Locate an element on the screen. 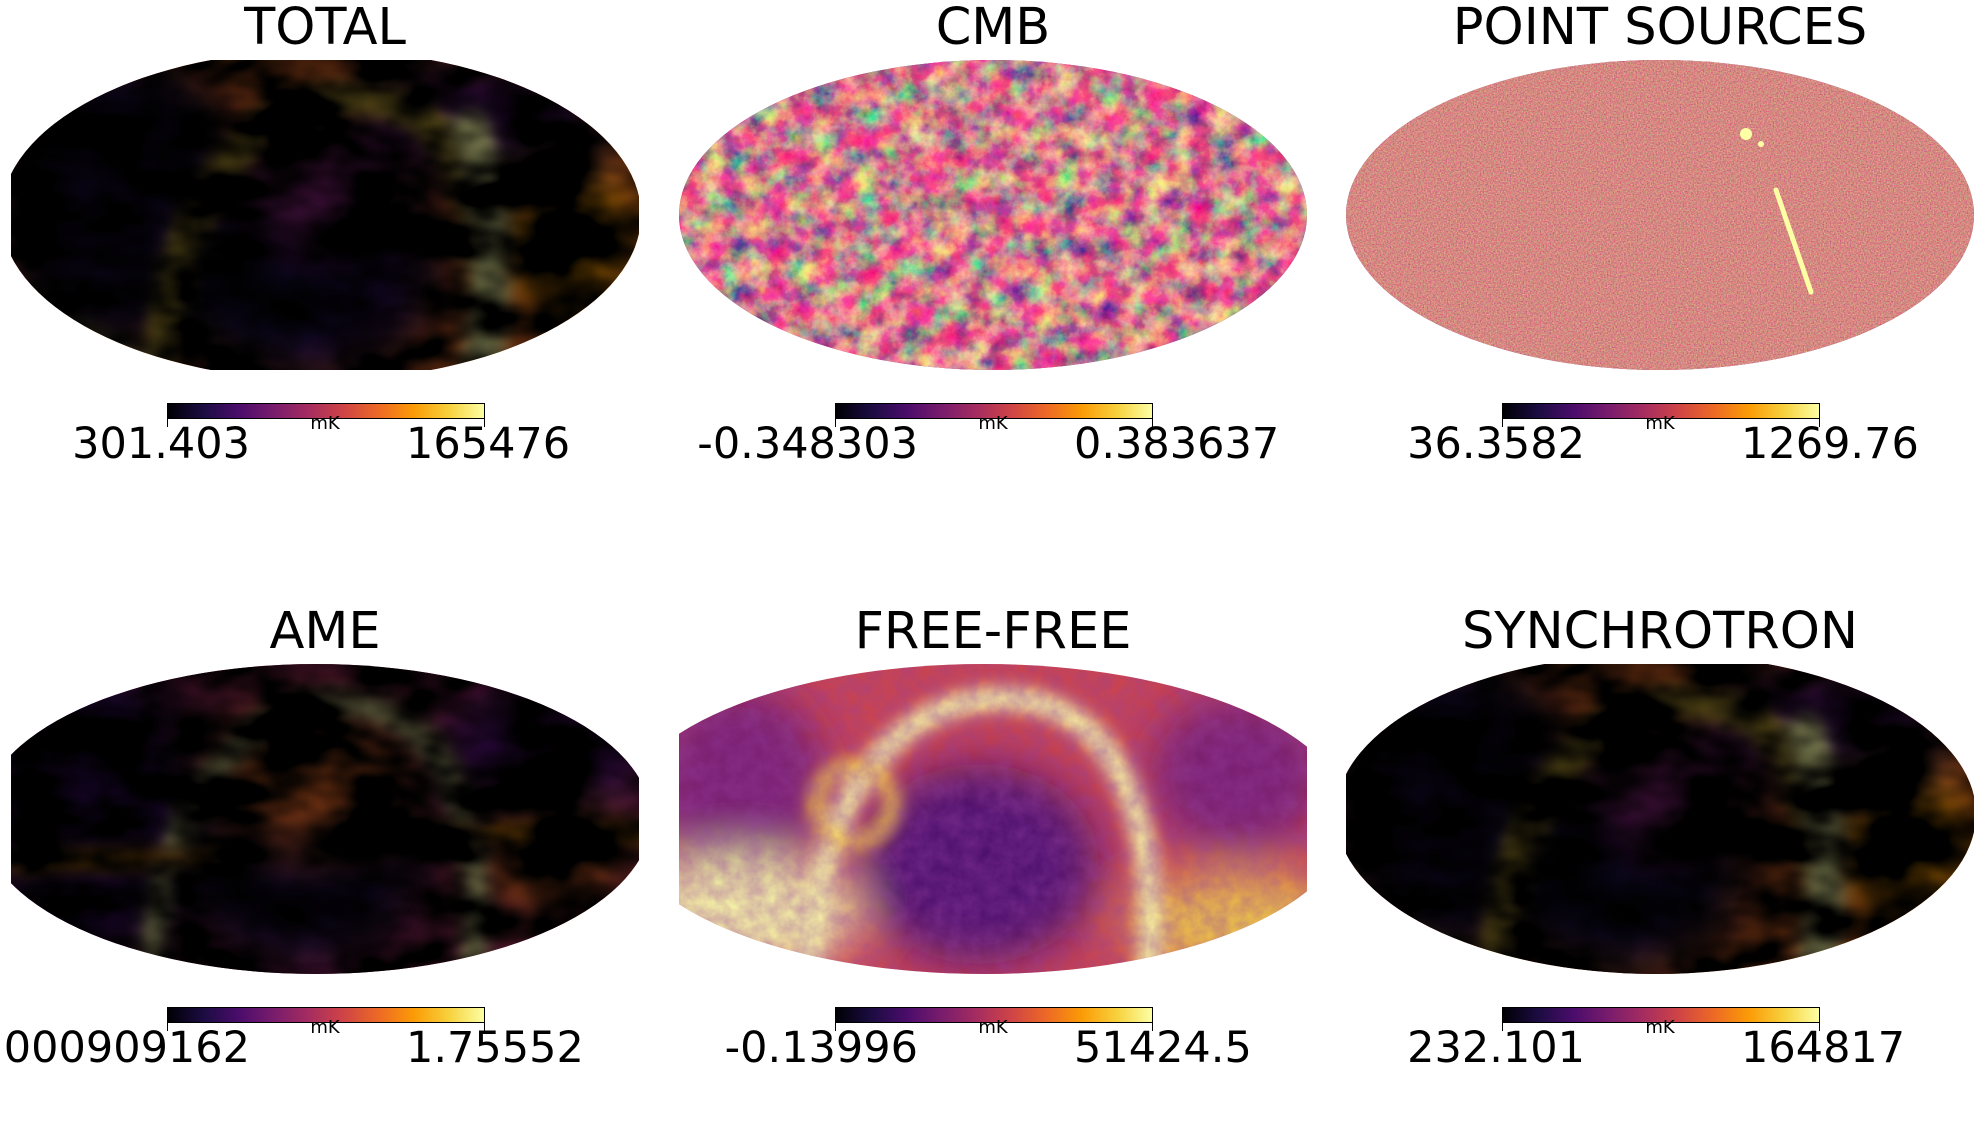  panel-title: CMB is located at coordinates (993, 28).